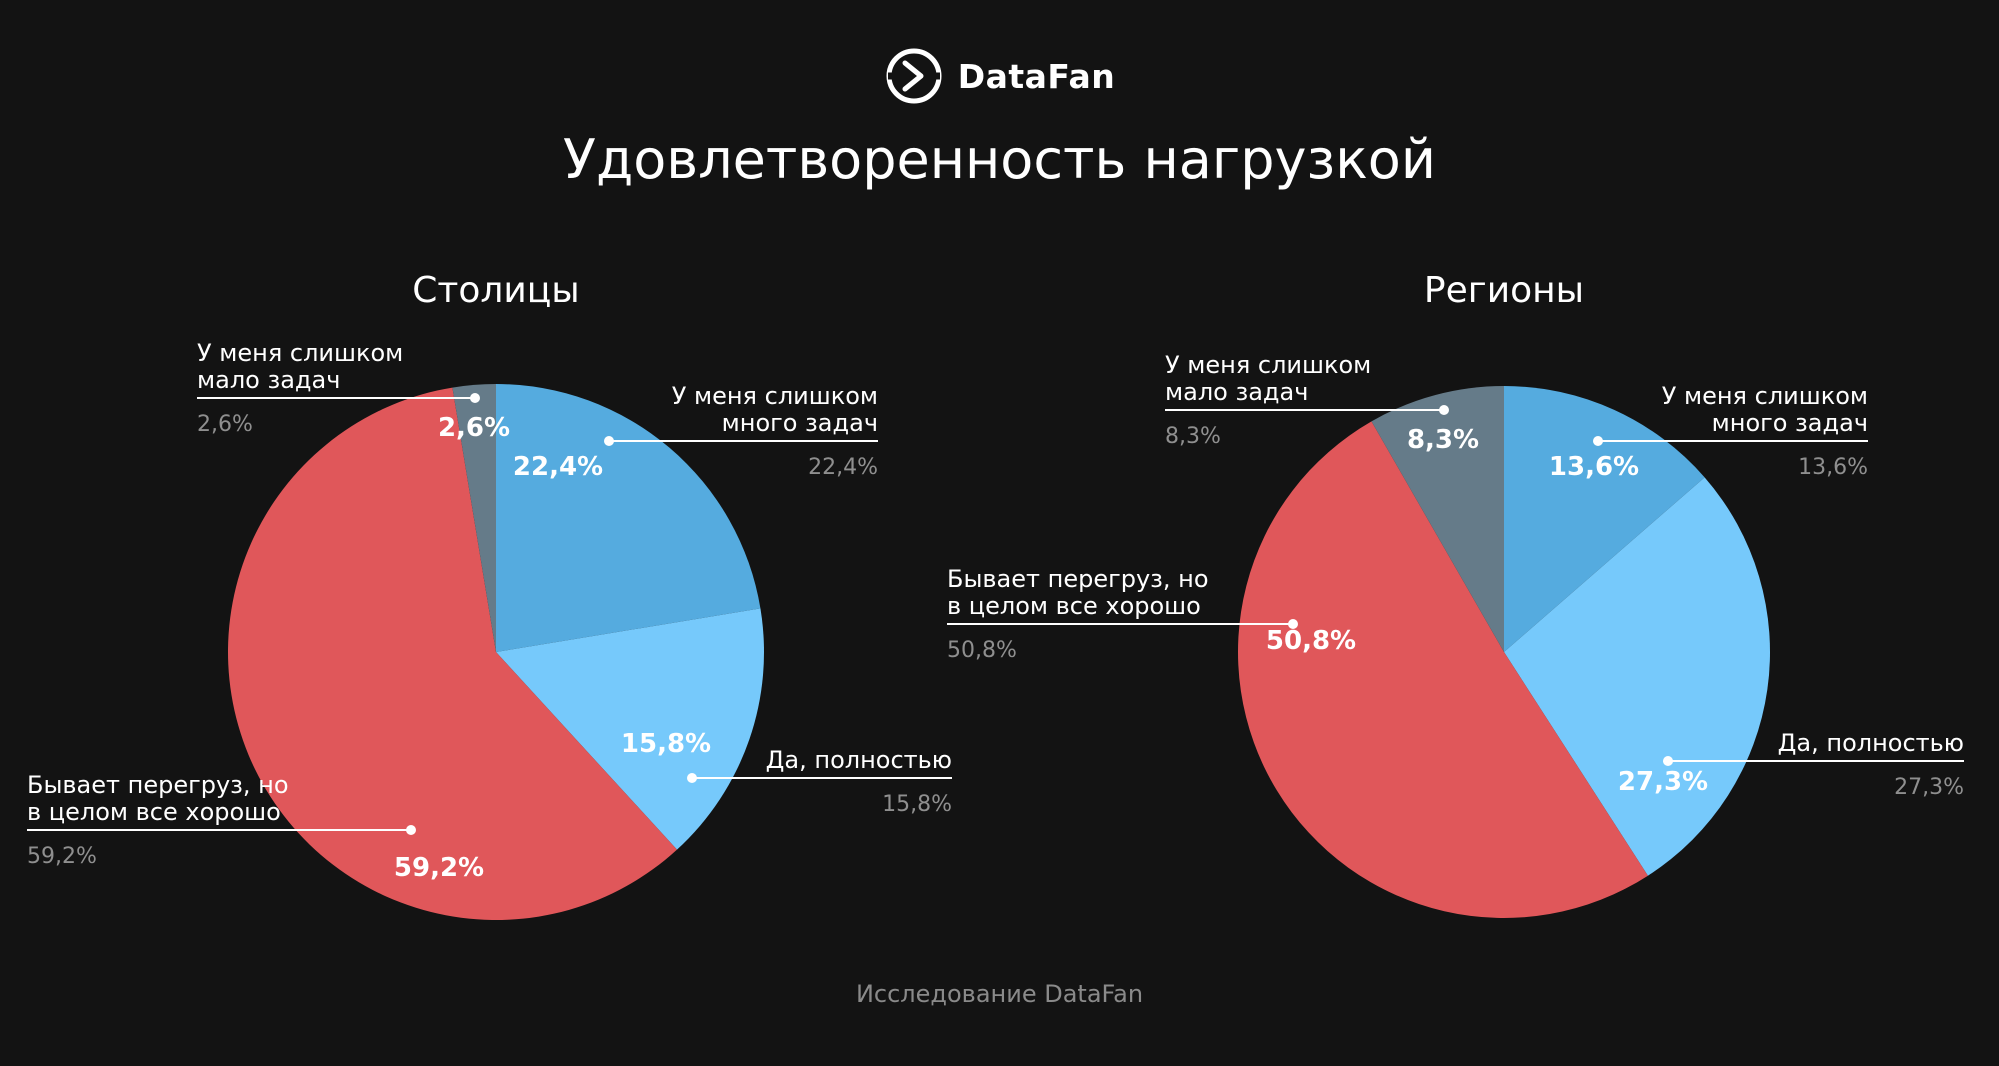  Describe the element at coordinates (1871, 743) in the screenshot. I see `slice-label-2-2: Да, полностью` at that location.